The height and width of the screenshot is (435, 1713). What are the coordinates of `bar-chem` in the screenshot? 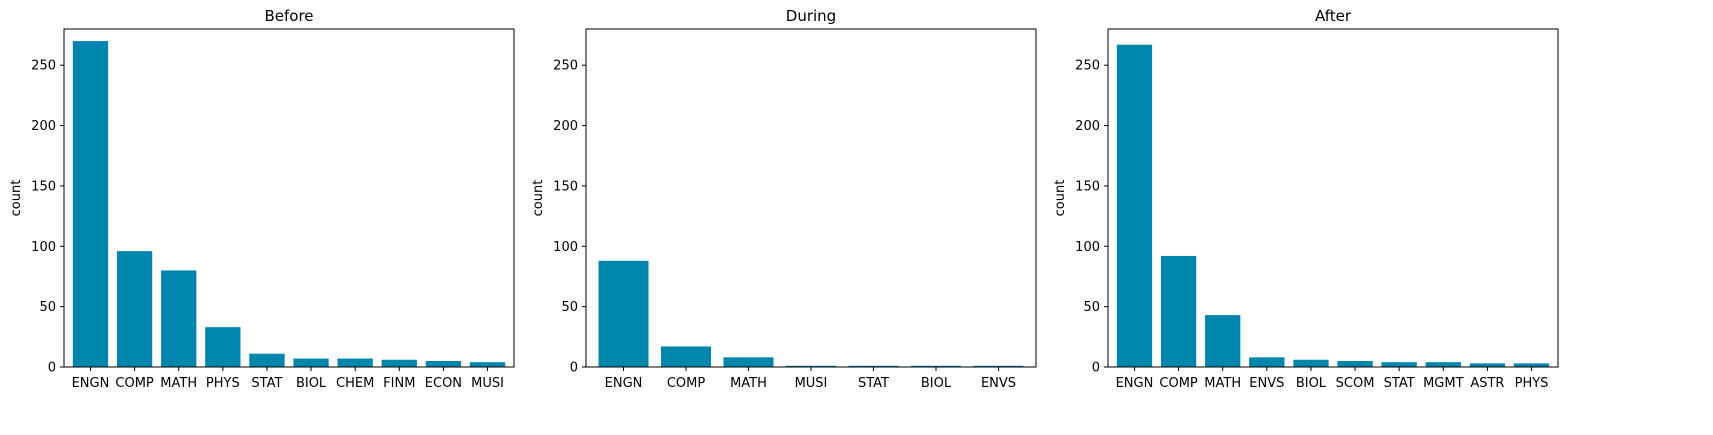 It's located at (355, 362).